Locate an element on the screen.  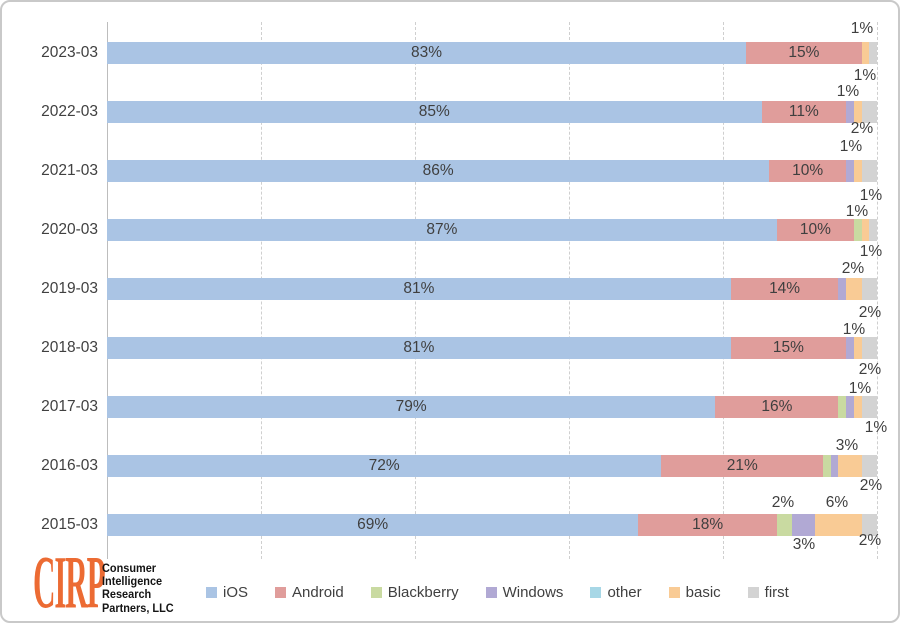
legend-label: Blackberry is located at coordinates (423, 592).